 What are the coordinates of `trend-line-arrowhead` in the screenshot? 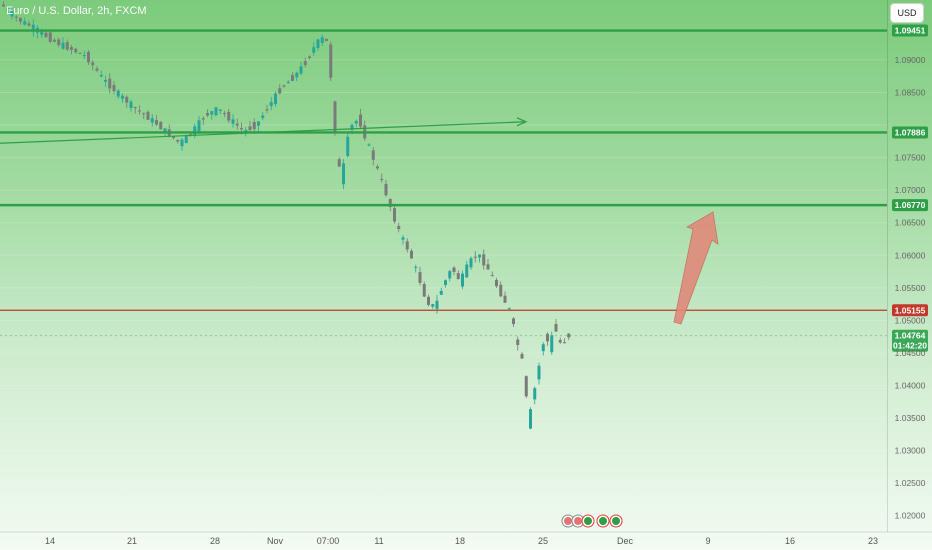 It's located at (522, 122).